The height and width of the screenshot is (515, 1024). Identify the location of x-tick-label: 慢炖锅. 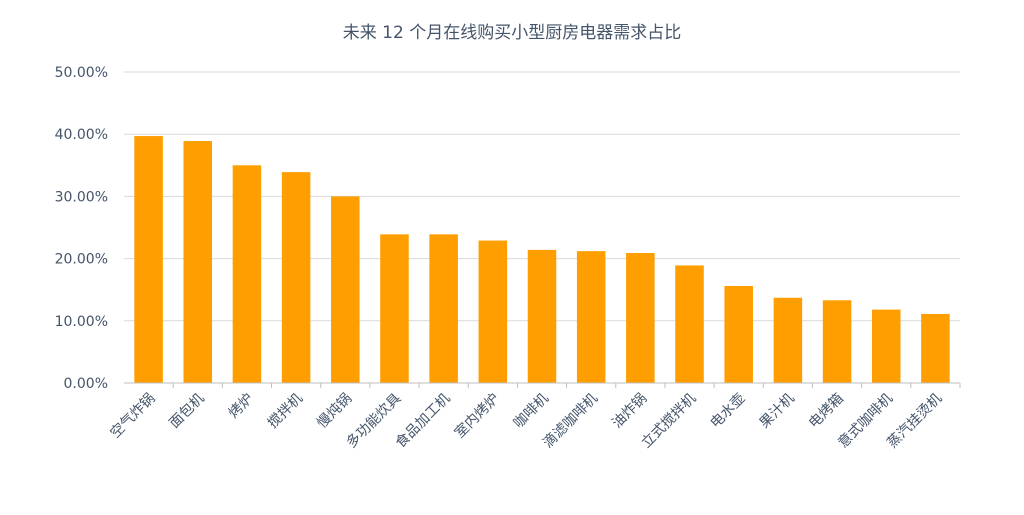
(334, 411).